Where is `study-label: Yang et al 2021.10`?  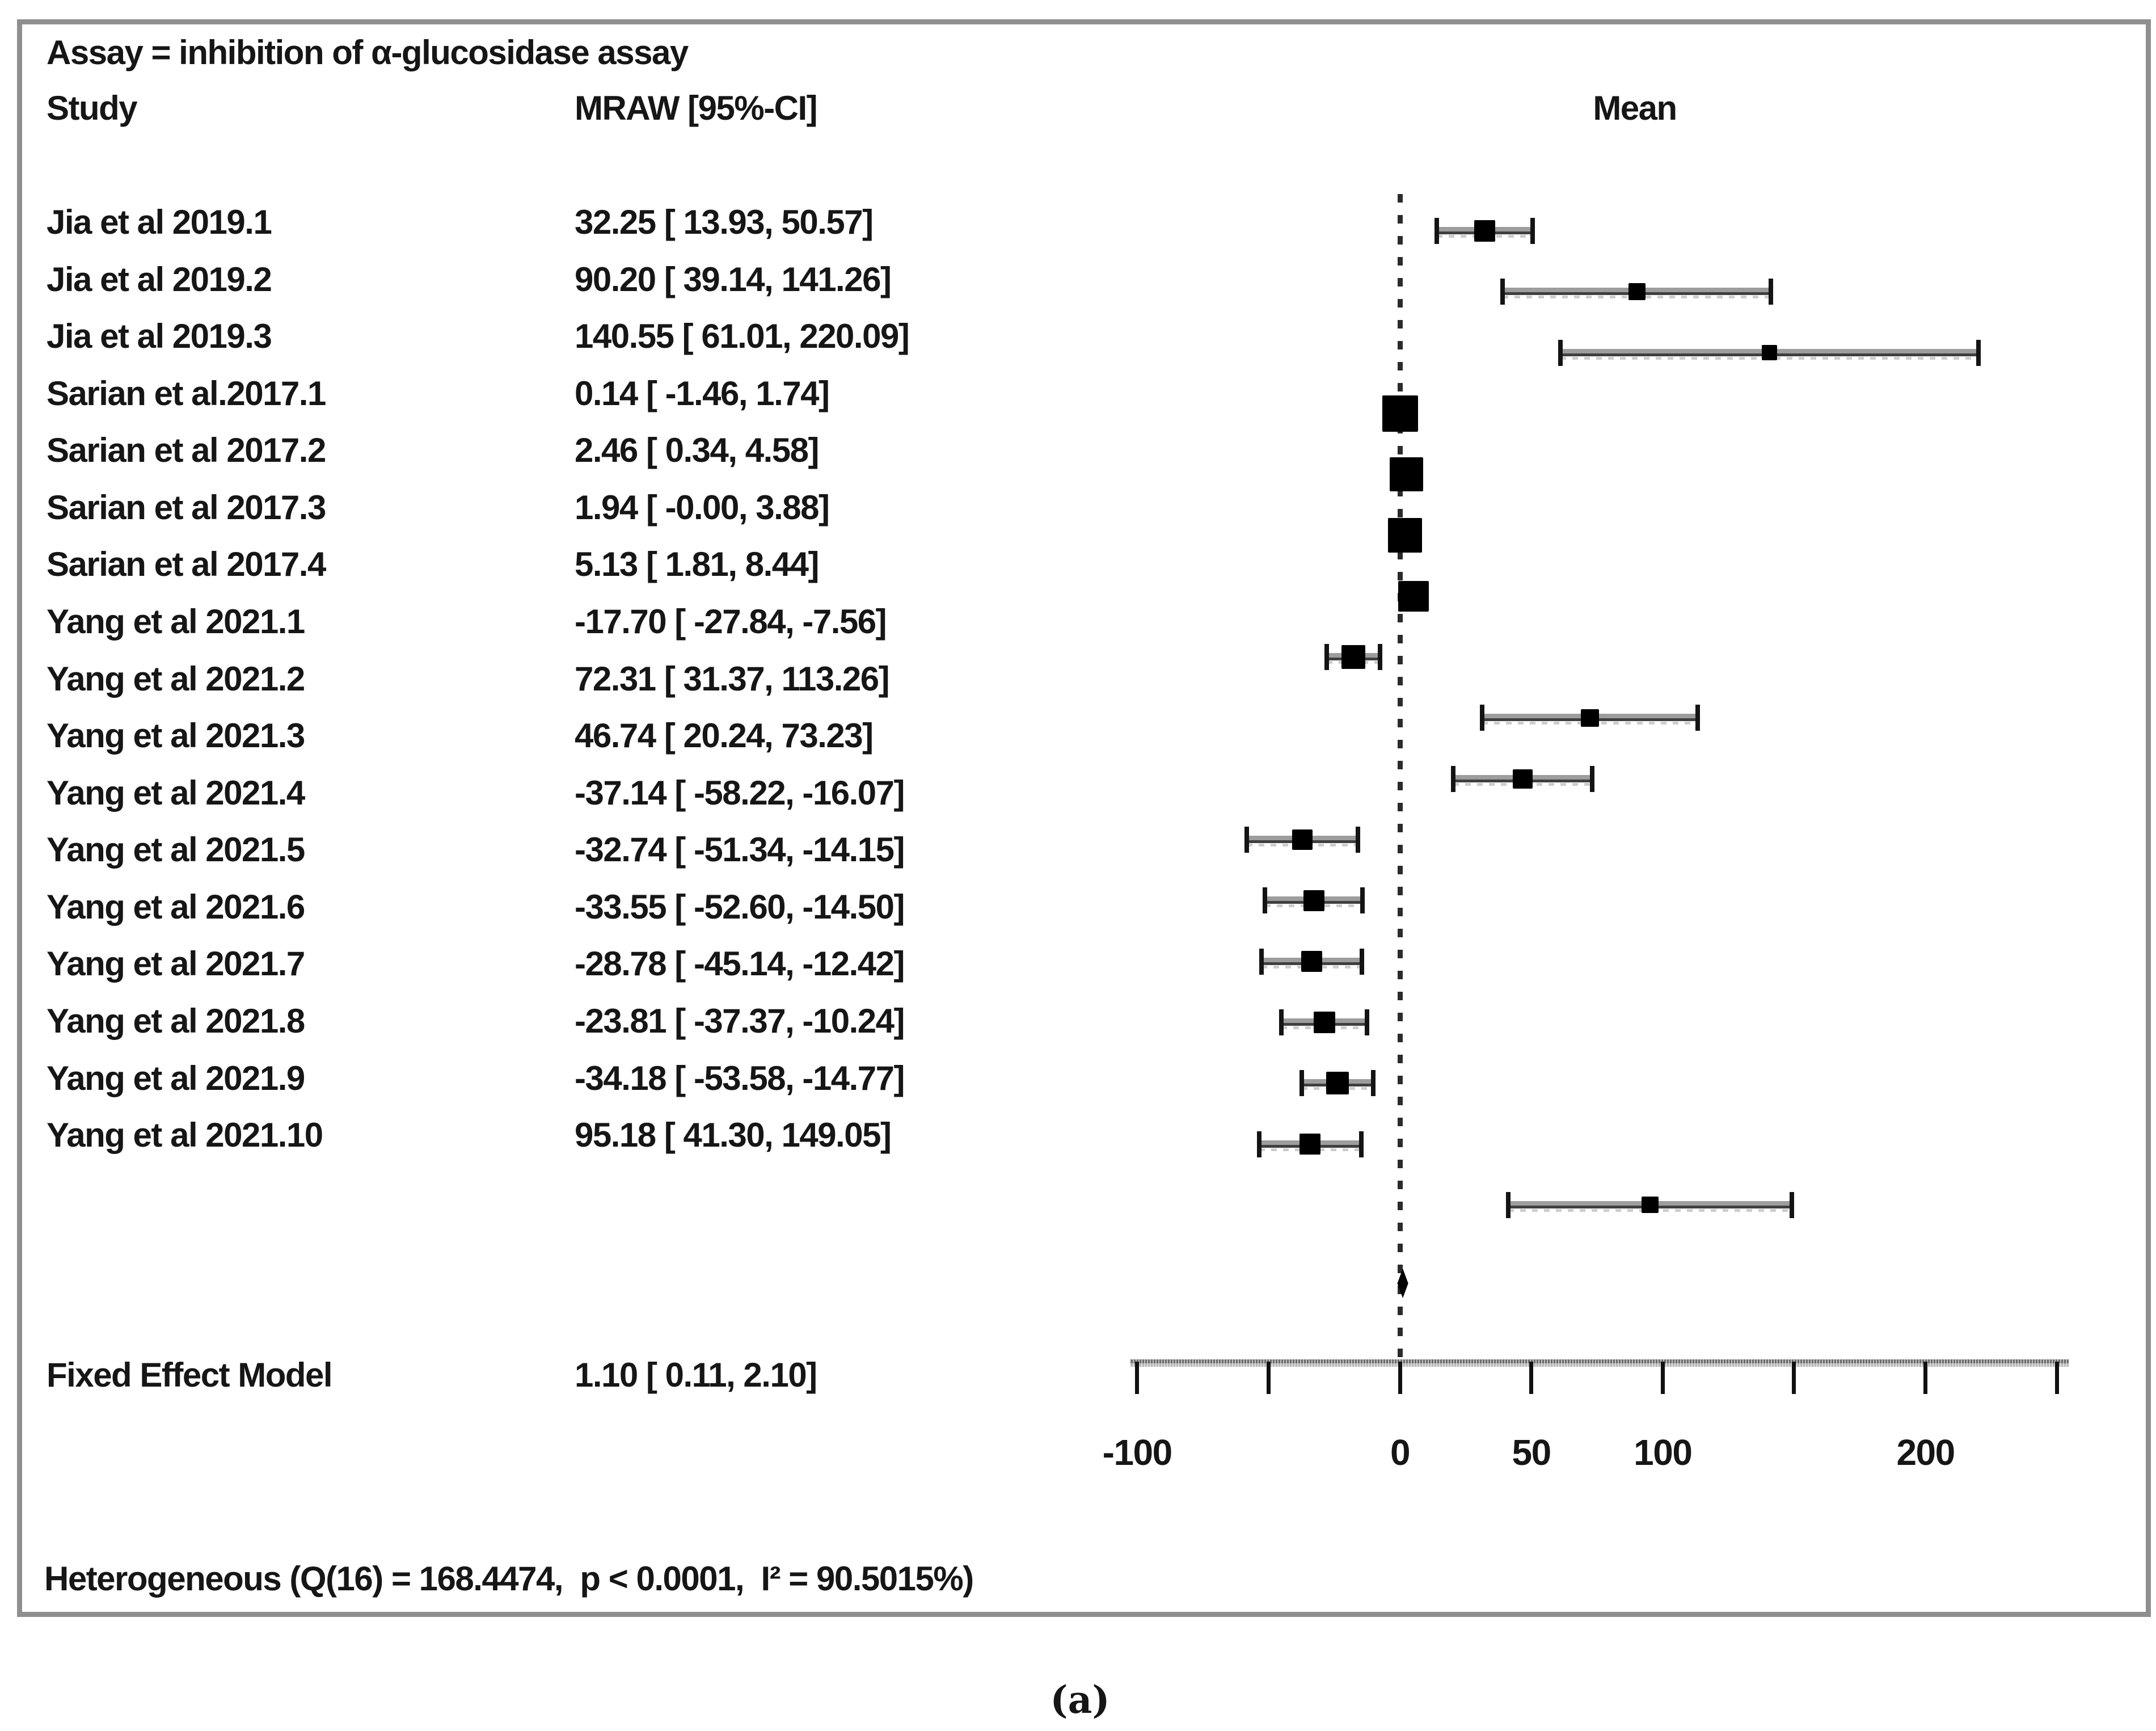
study-label: Yang et al 2021.10 is located at coordinates (185, 1135).